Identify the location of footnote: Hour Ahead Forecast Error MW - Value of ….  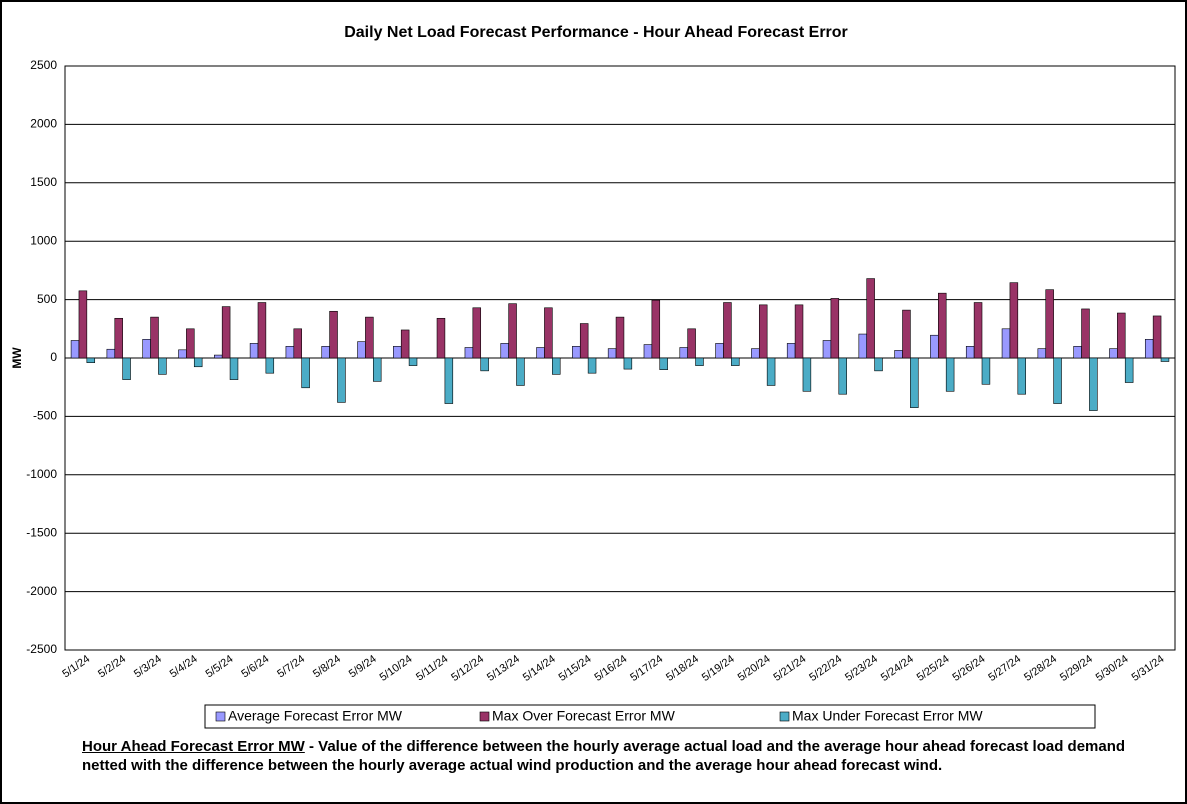
(612, 756).